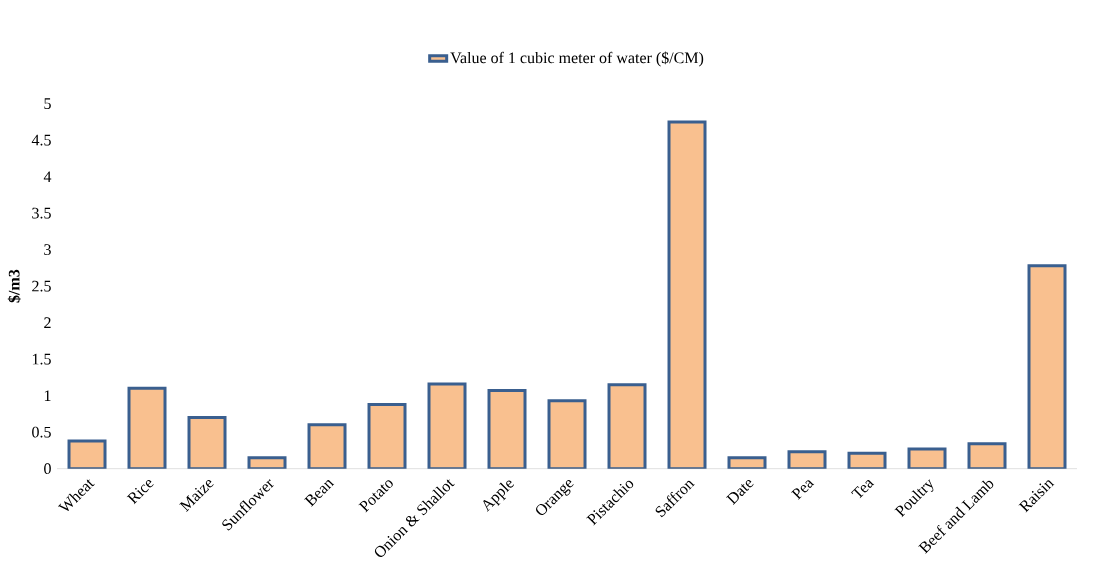  Describe the element at coordinates (41, 286) in the screenshot. I see `y-tick-label: 2.5` at that location.